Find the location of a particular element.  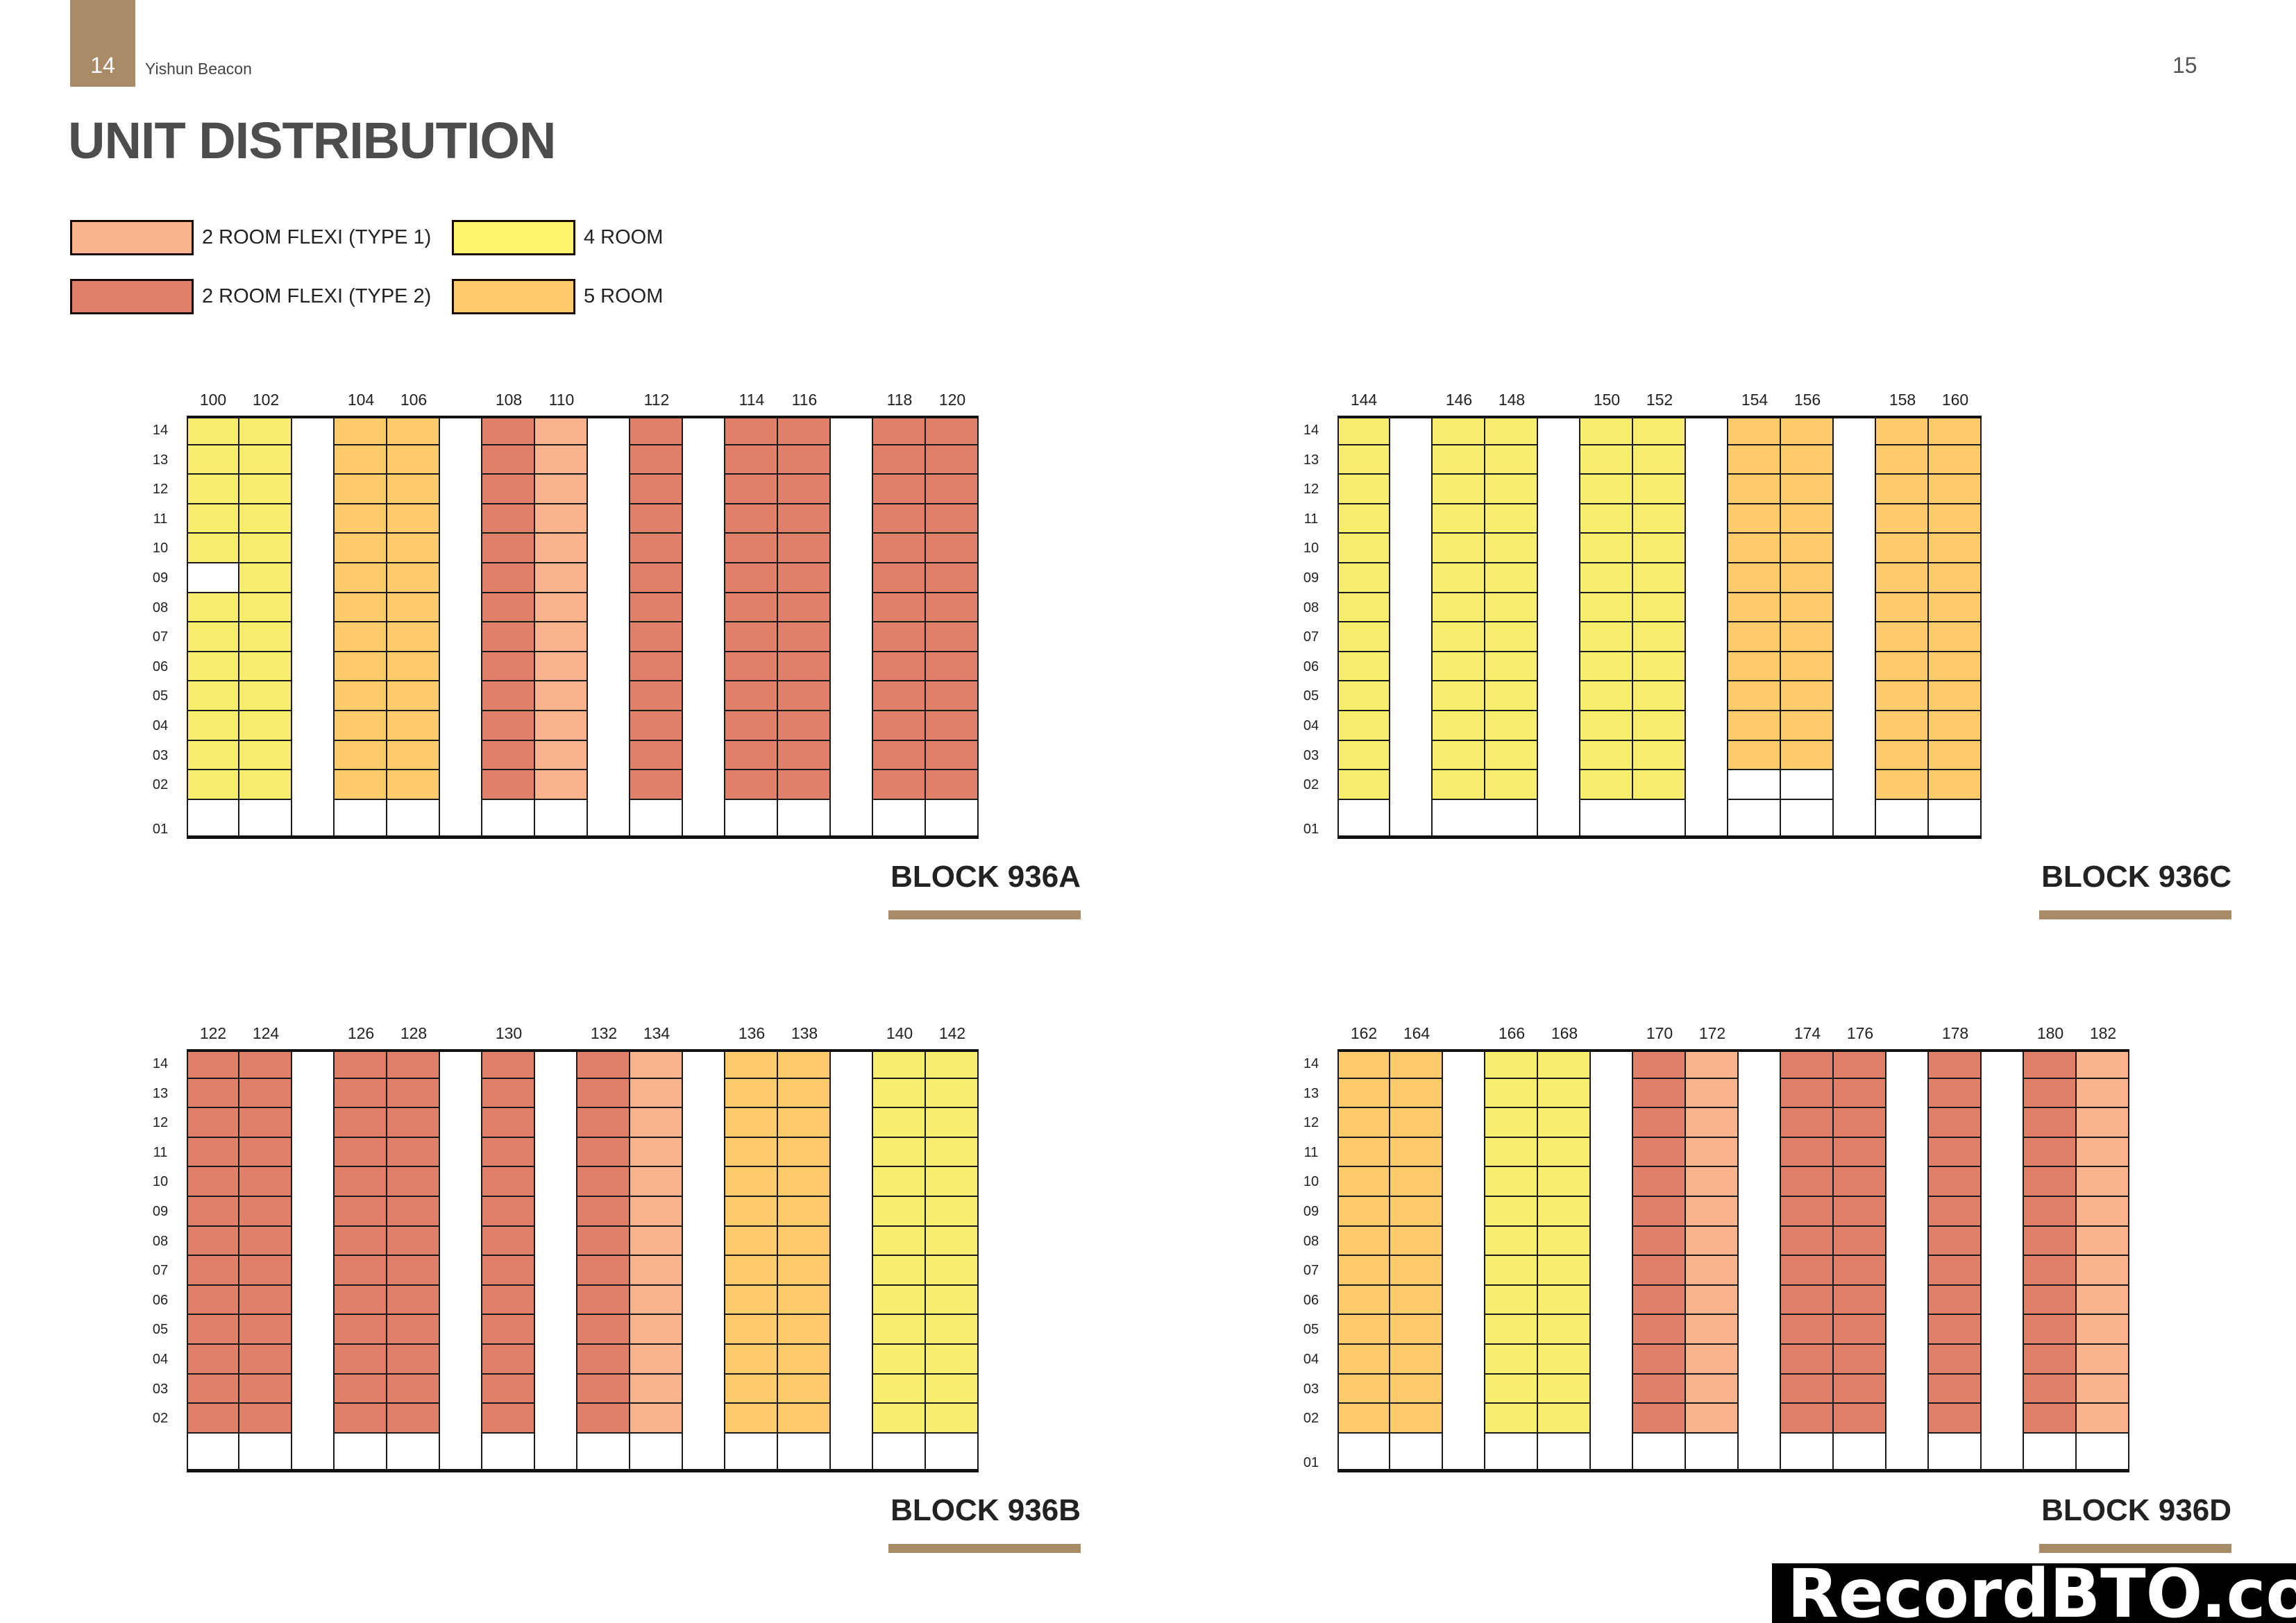

legend-label: 4 ROOM is located at coordinates (624, 237).